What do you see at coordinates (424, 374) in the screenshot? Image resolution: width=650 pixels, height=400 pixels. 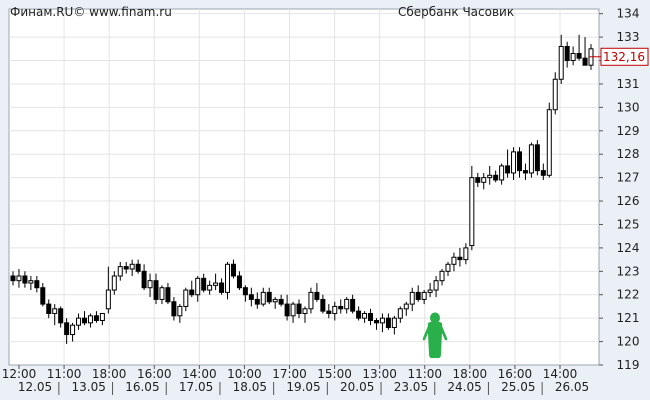 I see `x-time-label: 11:00` at bounding box center [424, 374].